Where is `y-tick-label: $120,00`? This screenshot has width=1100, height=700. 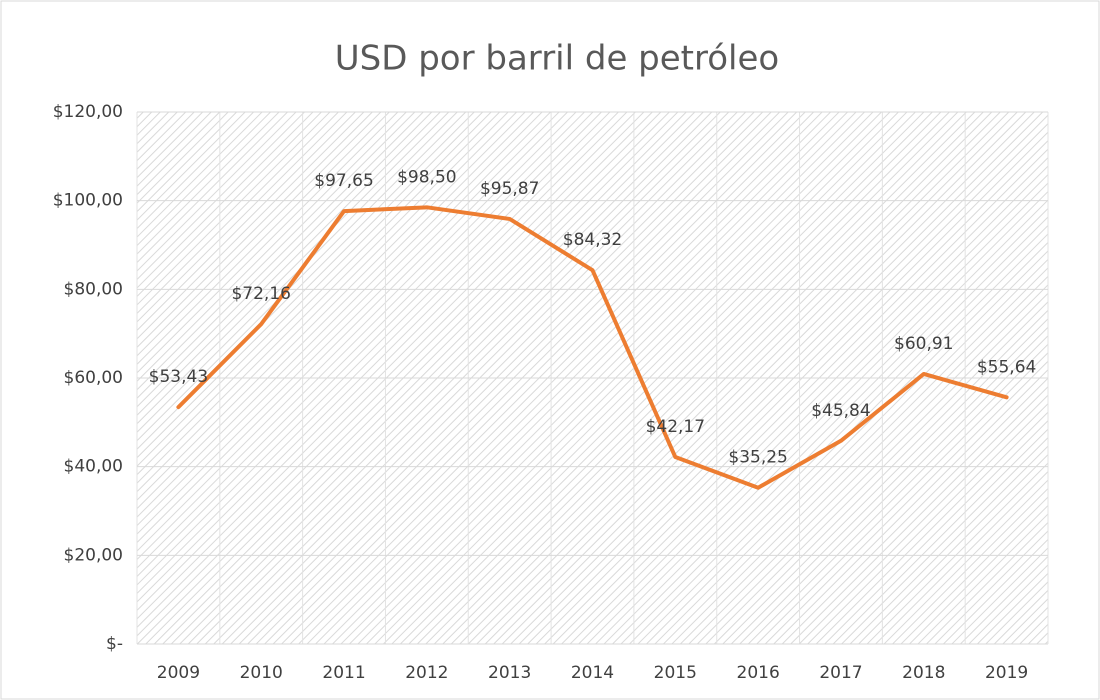 y-tick-label: $120,00 is located at coordinates (88, 112).